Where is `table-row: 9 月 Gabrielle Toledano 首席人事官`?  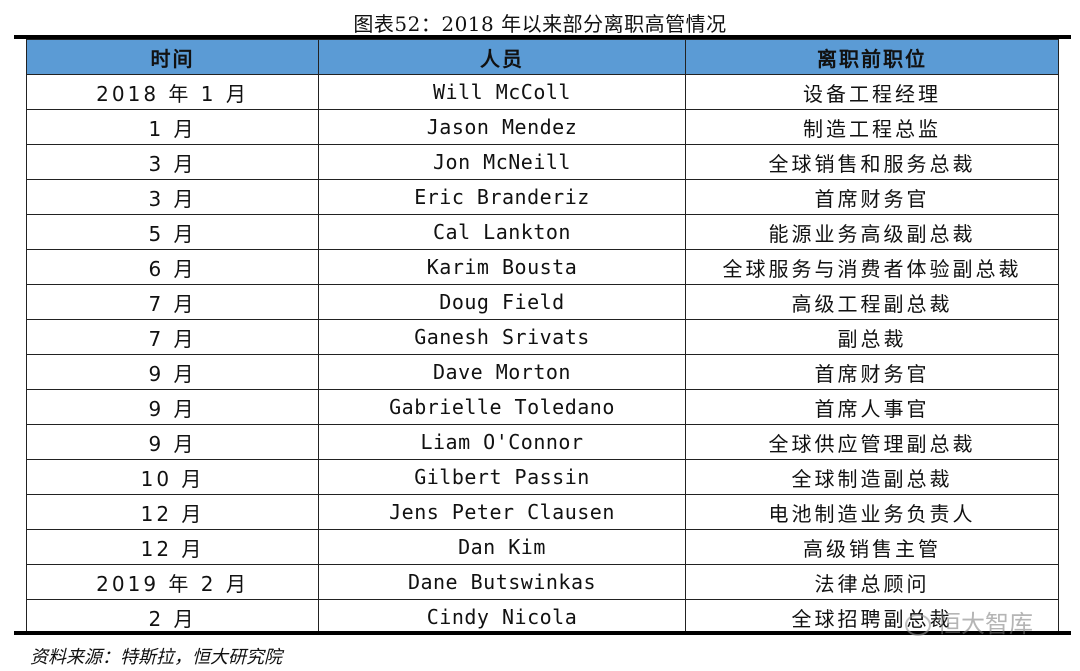
table-row: 9 月 Gabrielle Toledano 首席人事官 is located at coordinates (542, 407).